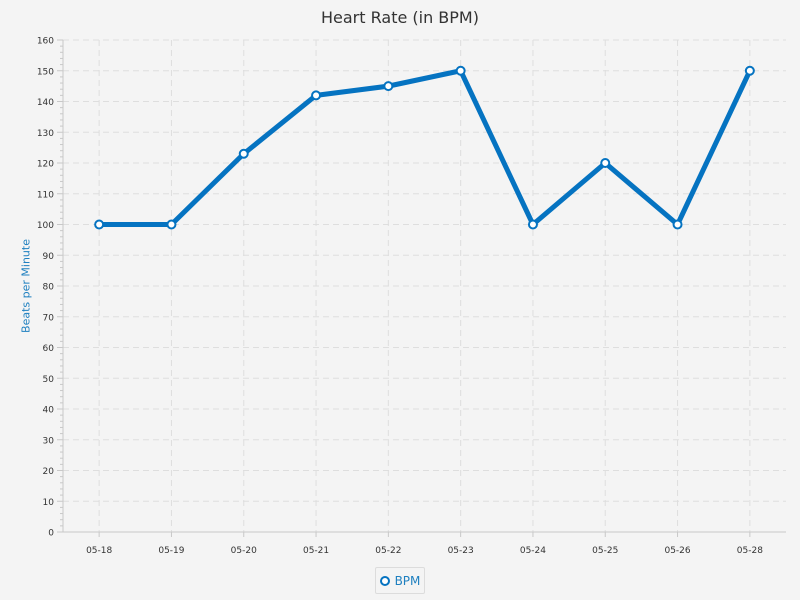 The height and width of the screenshot is (600, 800). What do you see at coordinates (49, 380) in the screenshot?
I see `y-tick-label: 50` at bounding box center [49, 380].